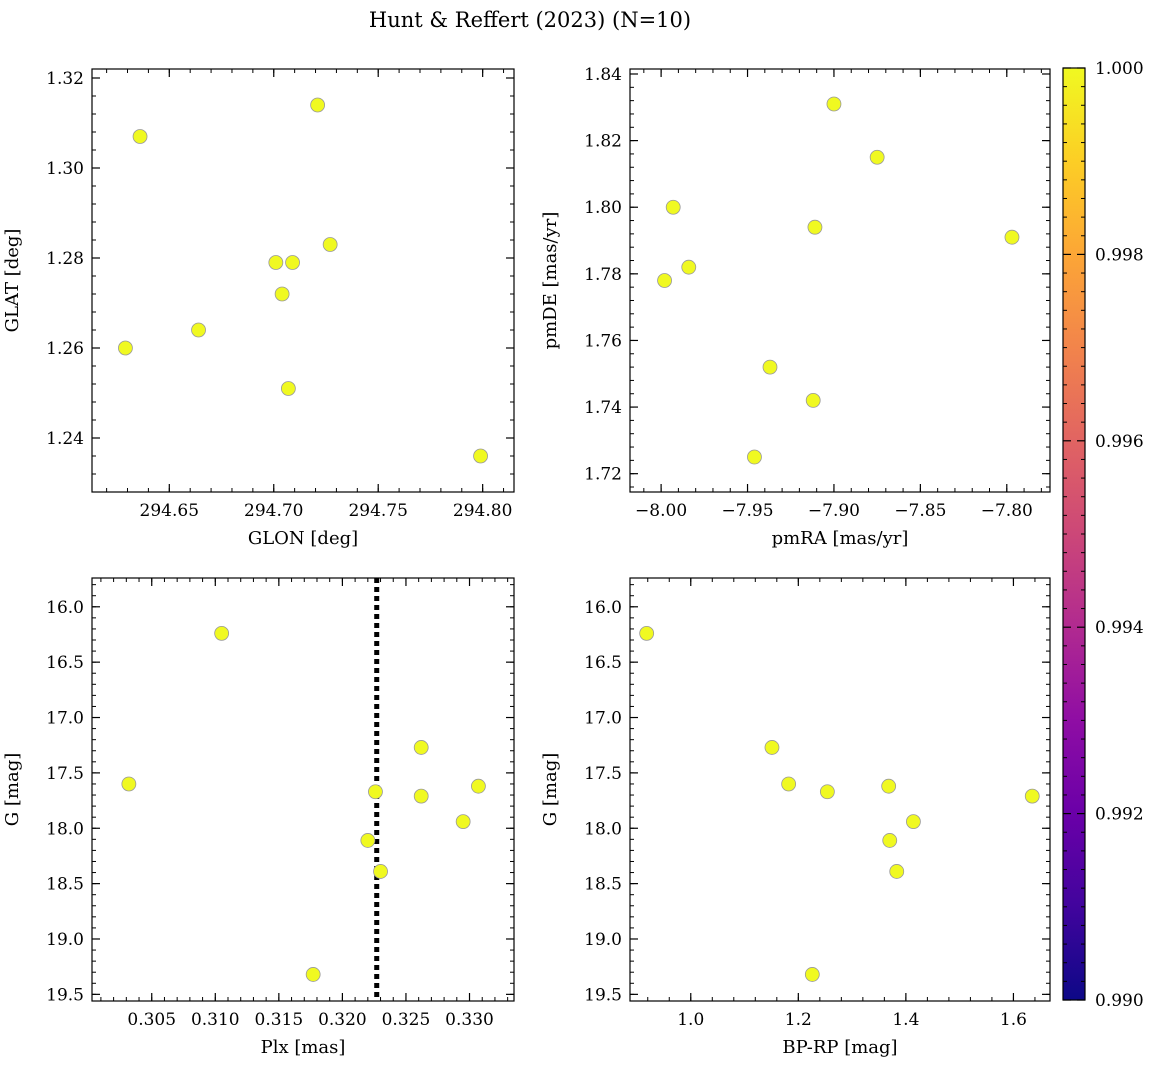  What do you see at coordinates (65, 774) in the screenshot?
I see `y-tick-label: 17.5` at bounding box center [65, 774].